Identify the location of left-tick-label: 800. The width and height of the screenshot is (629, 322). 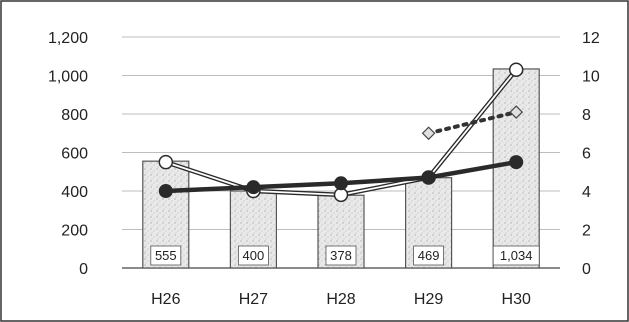
(74, 115).